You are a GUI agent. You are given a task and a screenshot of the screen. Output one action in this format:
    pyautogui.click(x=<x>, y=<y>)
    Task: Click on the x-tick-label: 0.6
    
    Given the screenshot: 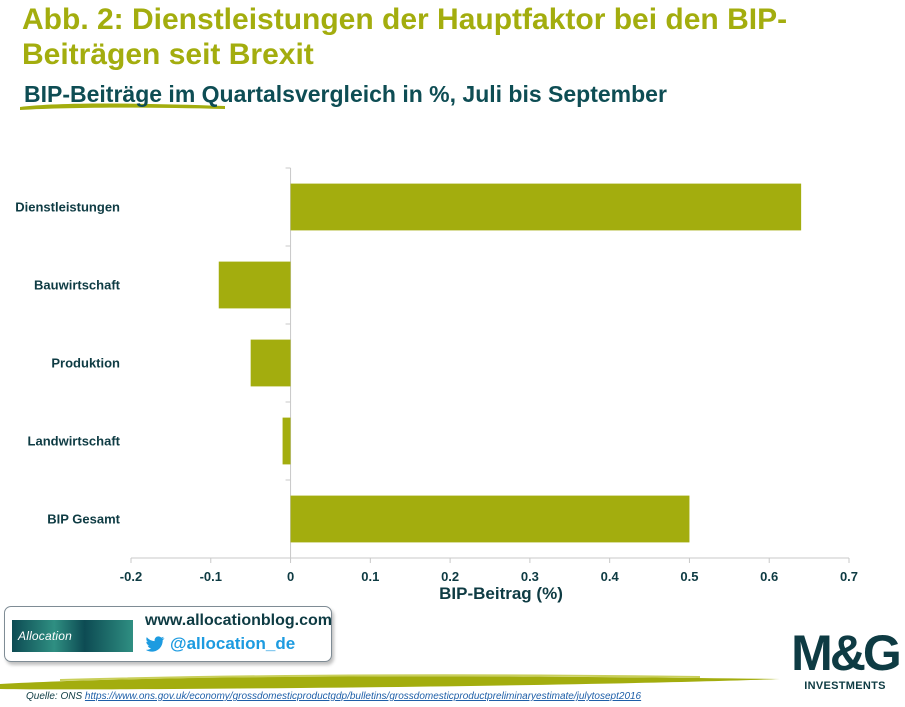 What is the action you would take?
    pyautogui.click(x=769, y=576)
    